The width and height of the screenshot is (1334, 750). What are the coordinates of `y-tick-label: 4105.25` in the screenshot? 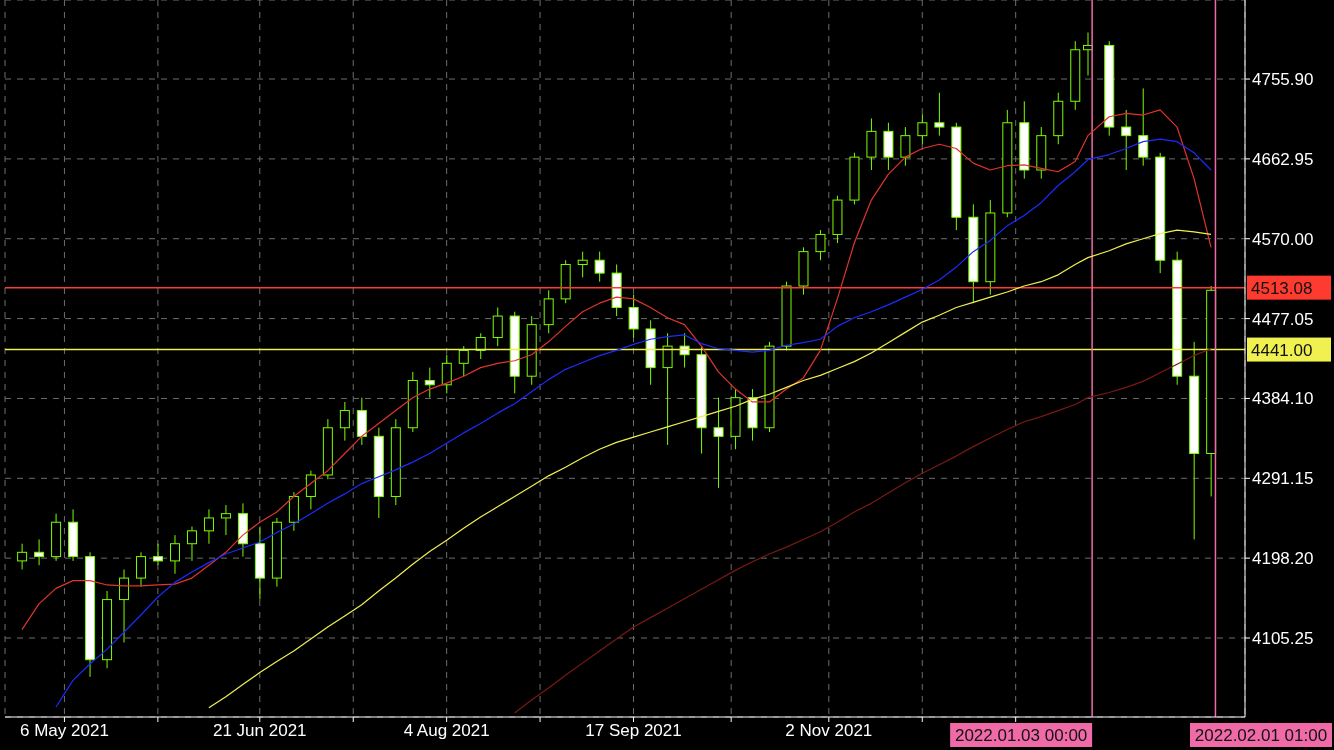 It's located at (1283, 639).